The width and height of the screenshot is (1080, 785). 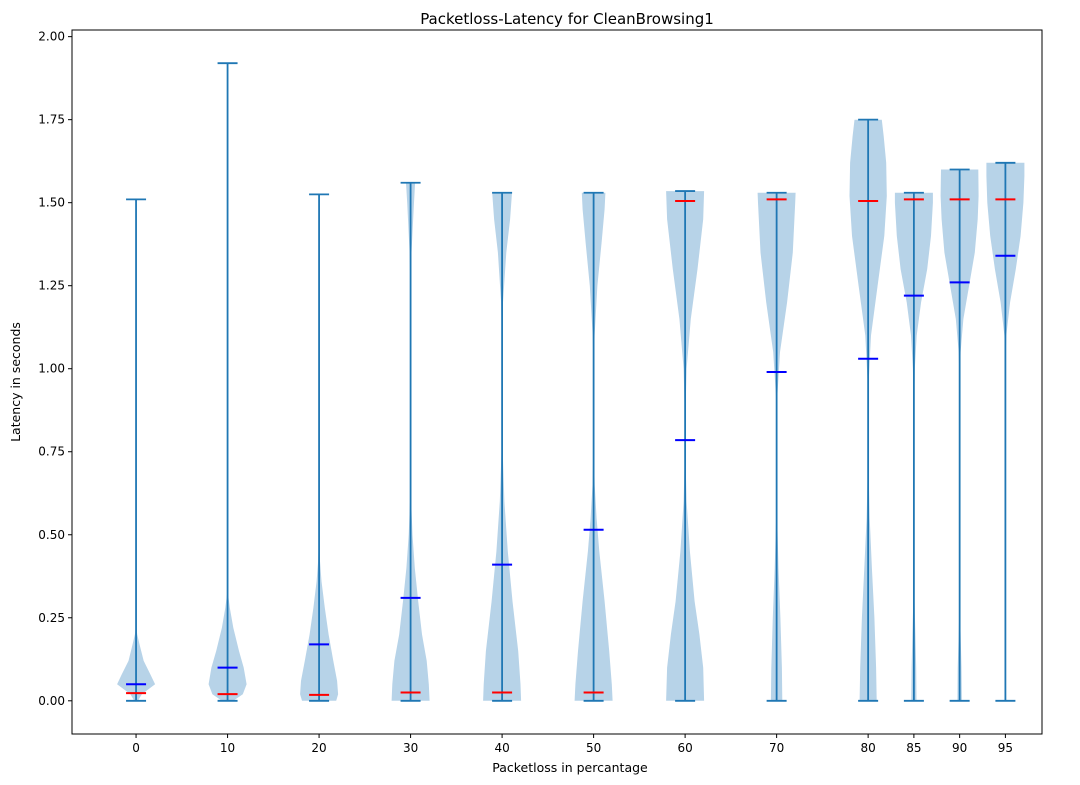 I want to click on x-axis-label: Packetloss in percantage, so click(x=570, y=767).